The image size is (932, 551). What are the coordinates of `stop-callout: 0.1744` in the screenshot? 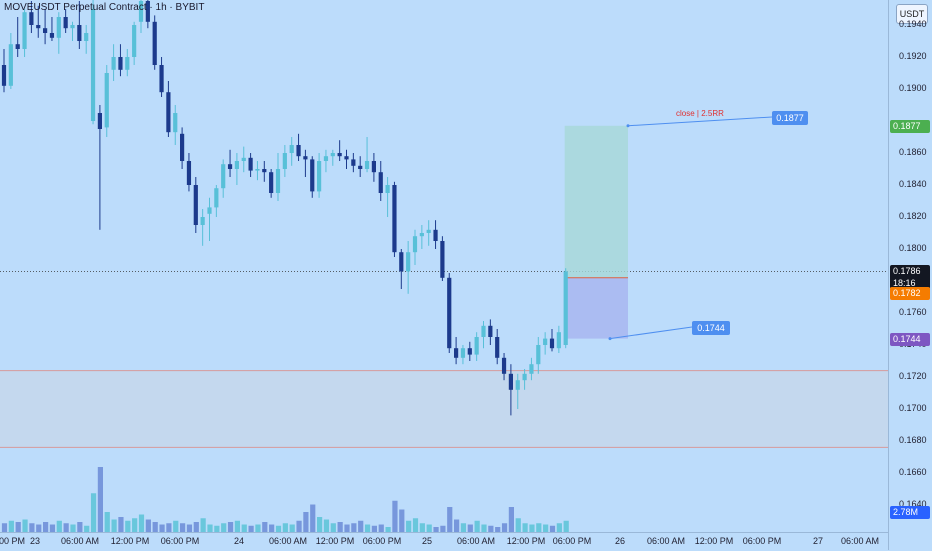 It's located at (711, 328).